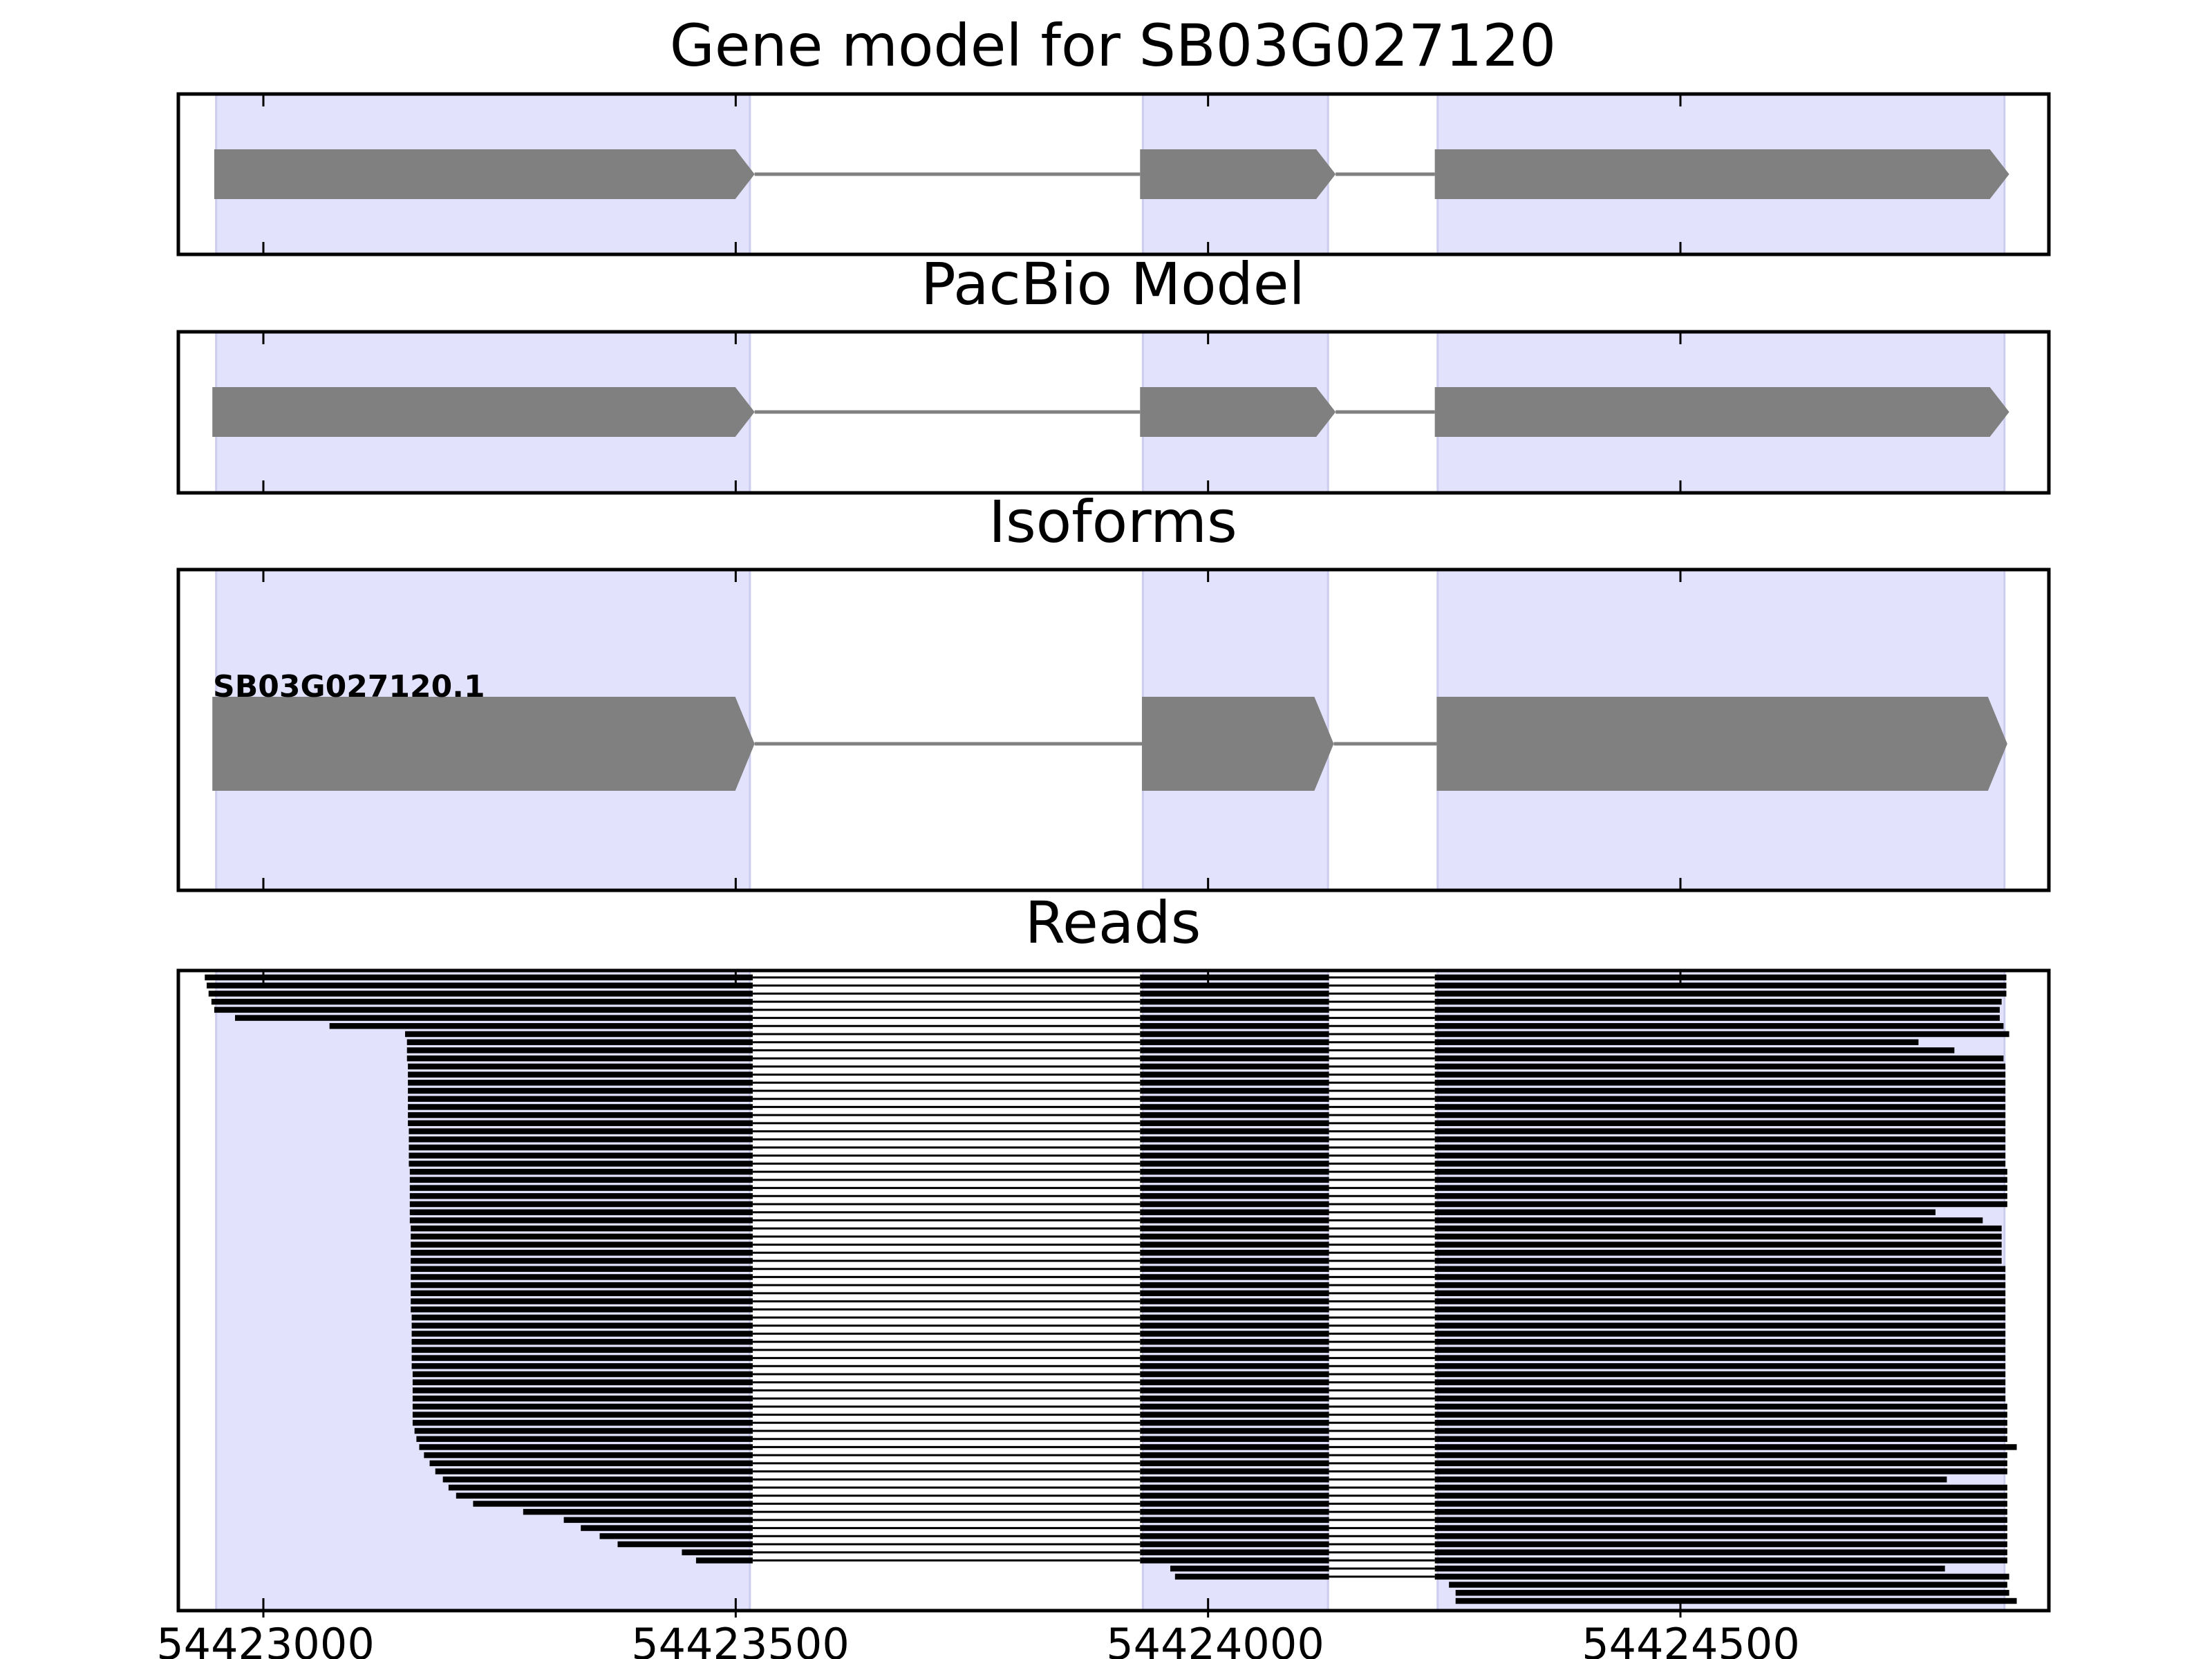 Image resolution: width=2212 pixels, height=1659 pixels. What do you see at coordinates (1113, 284) in the screenshot?
I see `panel-title-pacbio-model: PacBio Model` at bounding box center [1113, 284].